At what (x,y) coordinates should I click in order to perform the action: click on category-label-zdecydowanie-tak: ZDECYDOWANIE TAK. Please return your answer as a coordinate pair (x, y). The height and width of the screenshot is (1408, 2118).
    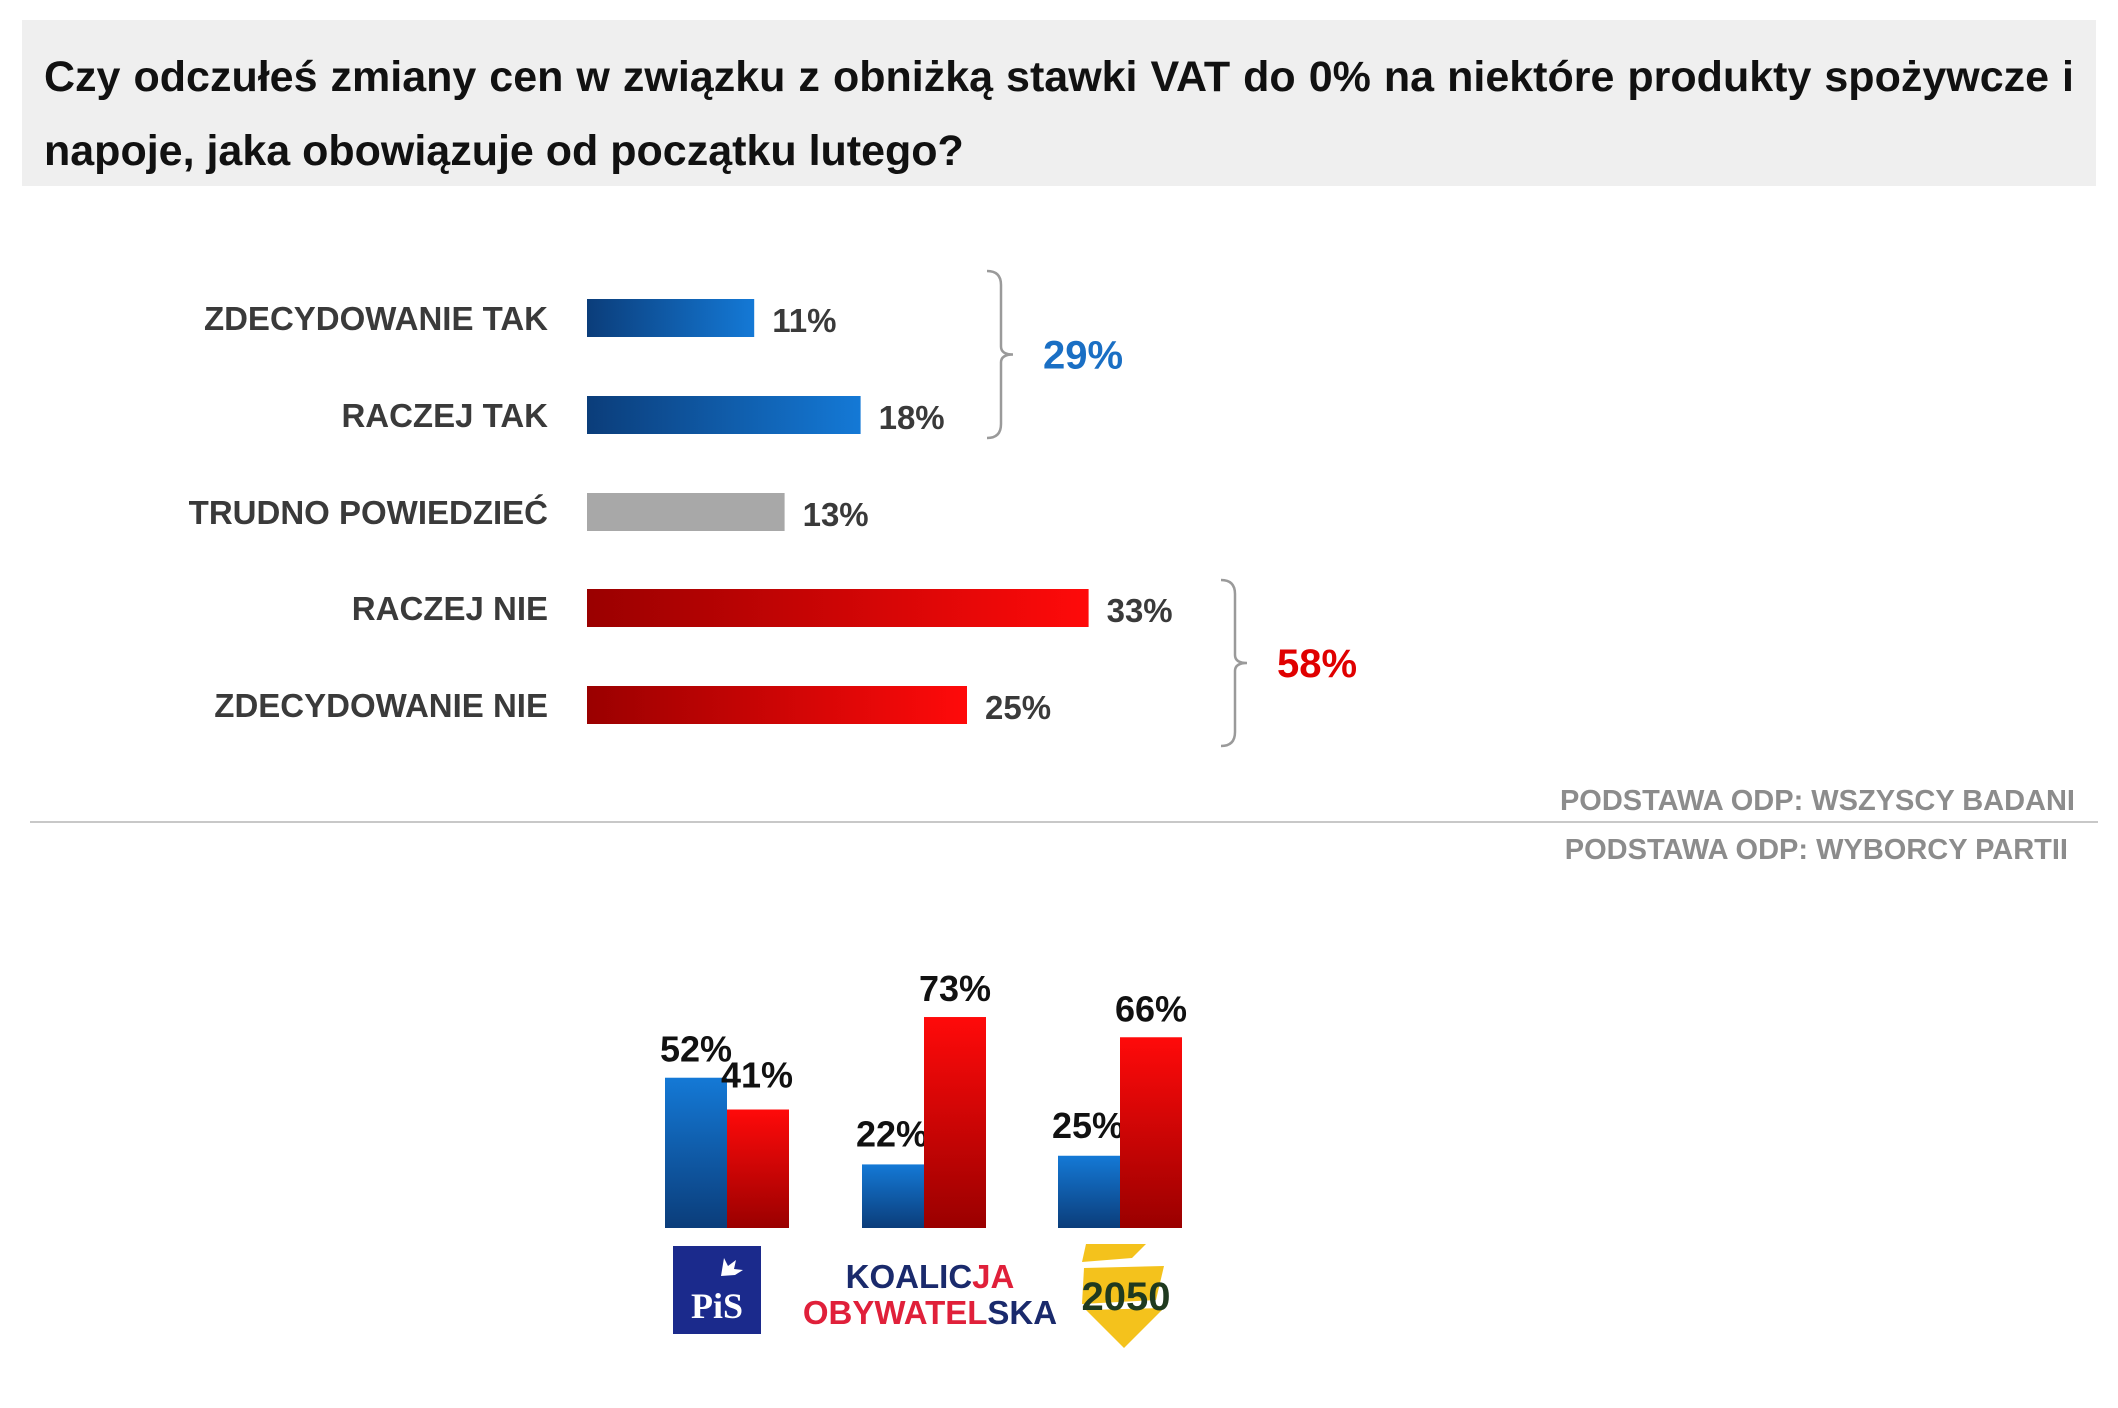
    Looking at the image, I should click on (376, 318).